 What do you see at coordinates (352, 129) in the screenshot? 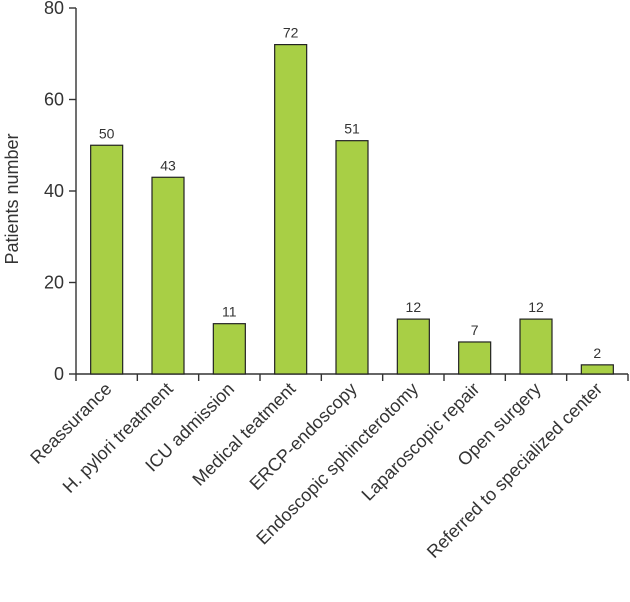
I see `data-label: 51` at bounding box center [352, 129].